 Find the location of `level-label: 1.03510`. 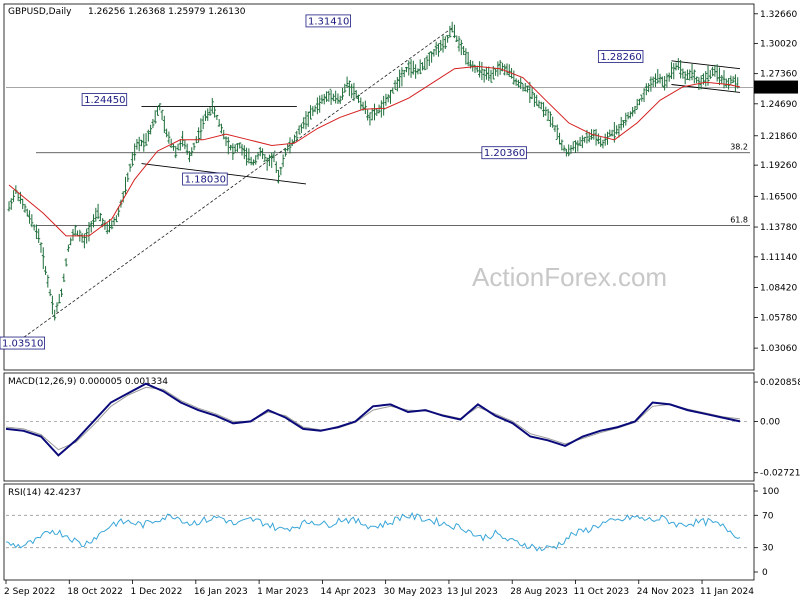

level-label: 1.03510 is located at coordinates (22, 344).